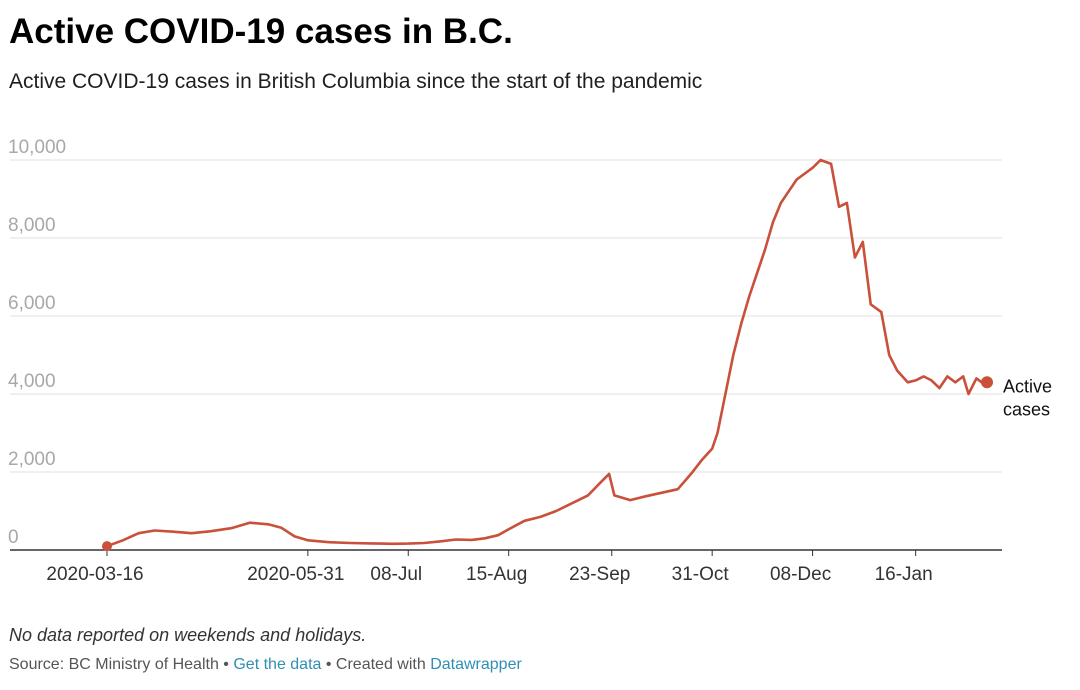  Describe the element at coordinates (1026, 409) in the screenshot. I see `series-end-label: cases` at that location.